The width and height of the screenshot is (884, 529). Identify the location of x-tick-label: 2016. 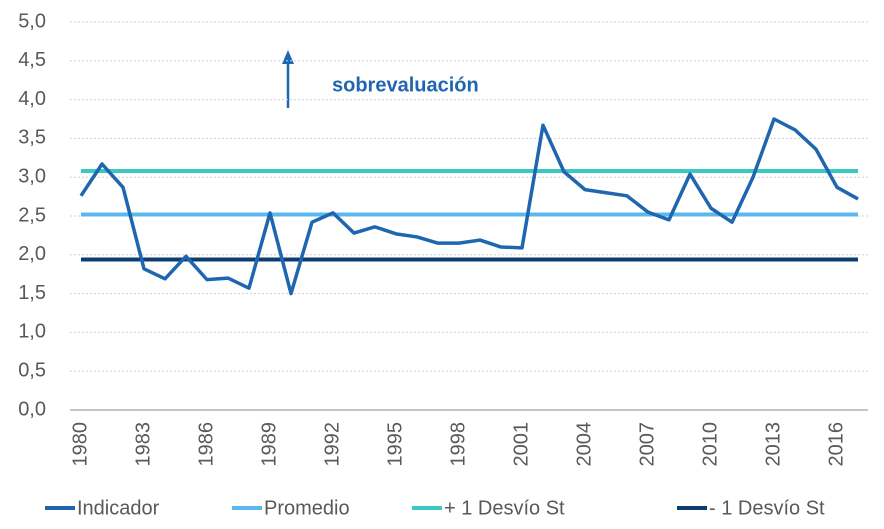
(836, 444).